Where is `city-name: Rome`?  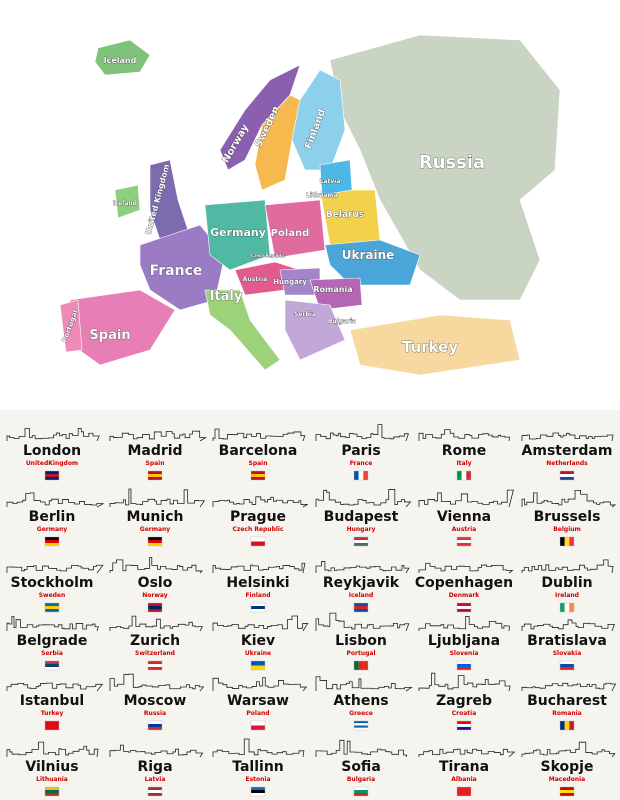 city-name: Rome is located at coordinates (464, 451).